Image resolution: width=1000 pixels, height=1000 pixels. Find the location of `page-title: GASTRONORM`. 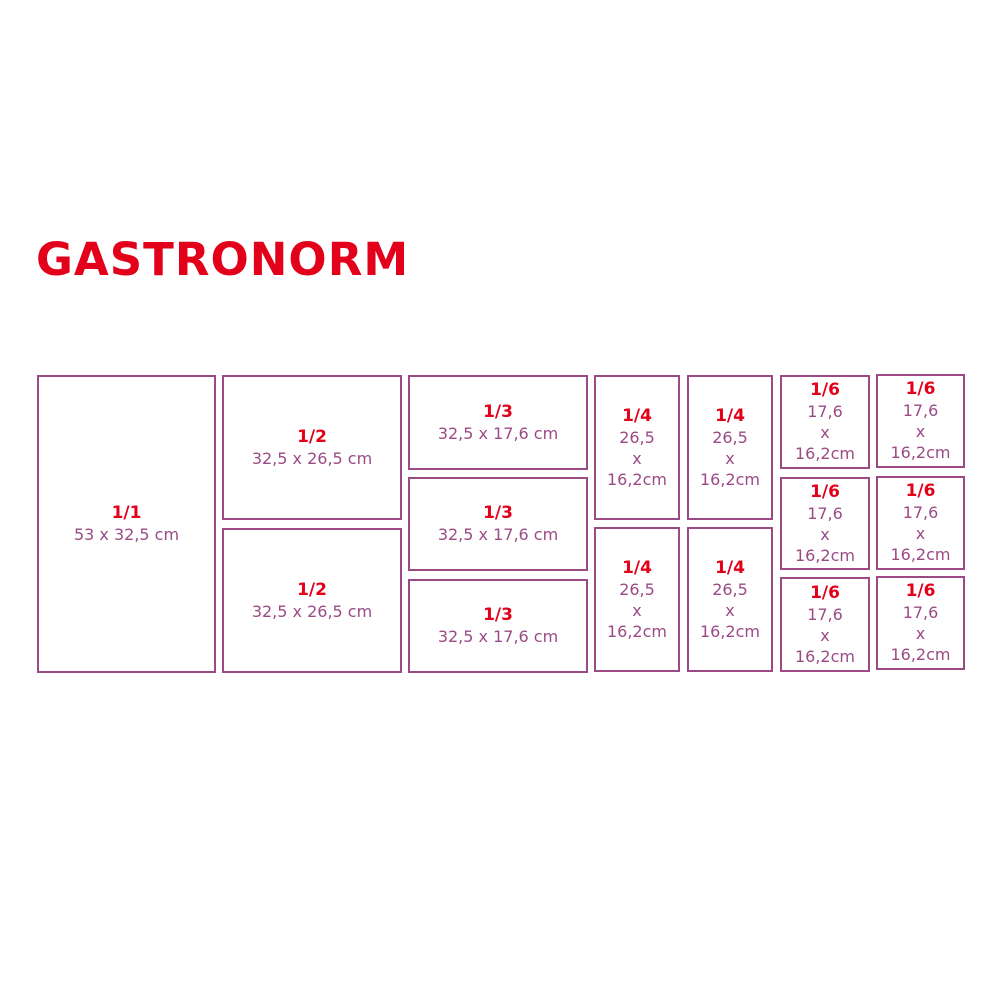

page-title: GASTRONORM is located at coordinates (223, 259).